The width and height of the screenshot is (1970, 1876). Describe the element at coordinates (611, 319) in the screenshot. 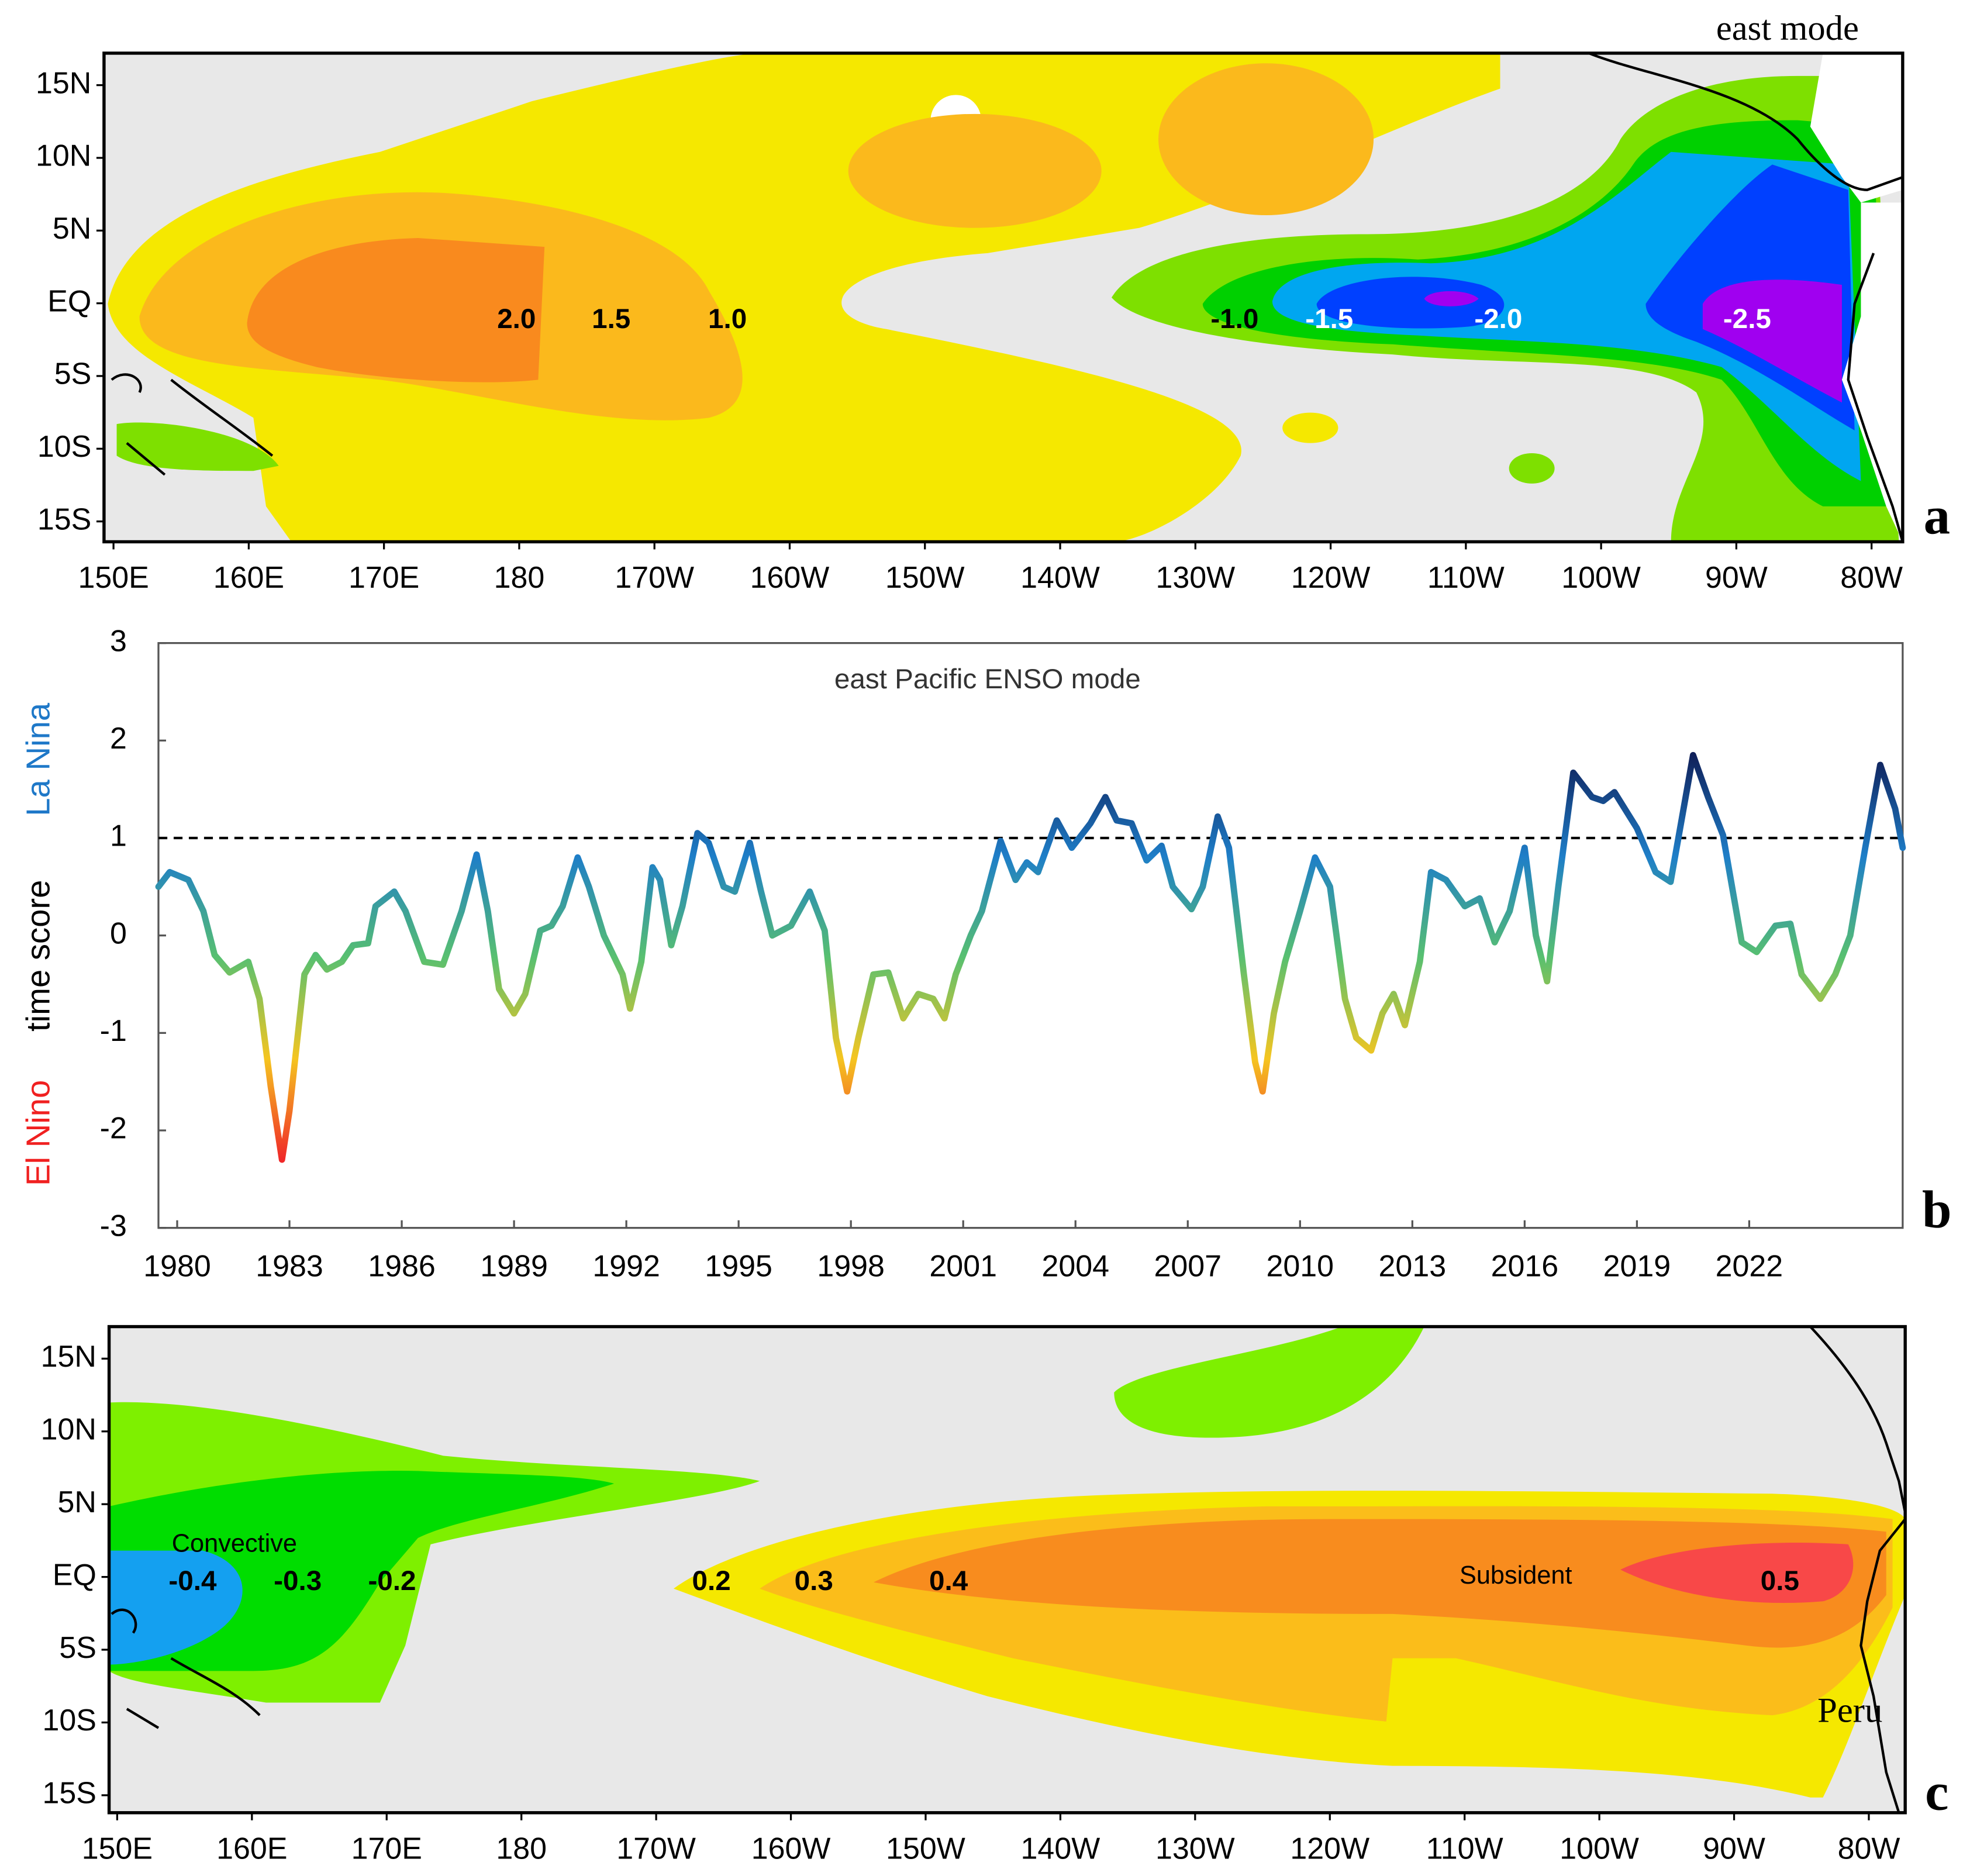

I see `contour-label: 1.5` at that location.